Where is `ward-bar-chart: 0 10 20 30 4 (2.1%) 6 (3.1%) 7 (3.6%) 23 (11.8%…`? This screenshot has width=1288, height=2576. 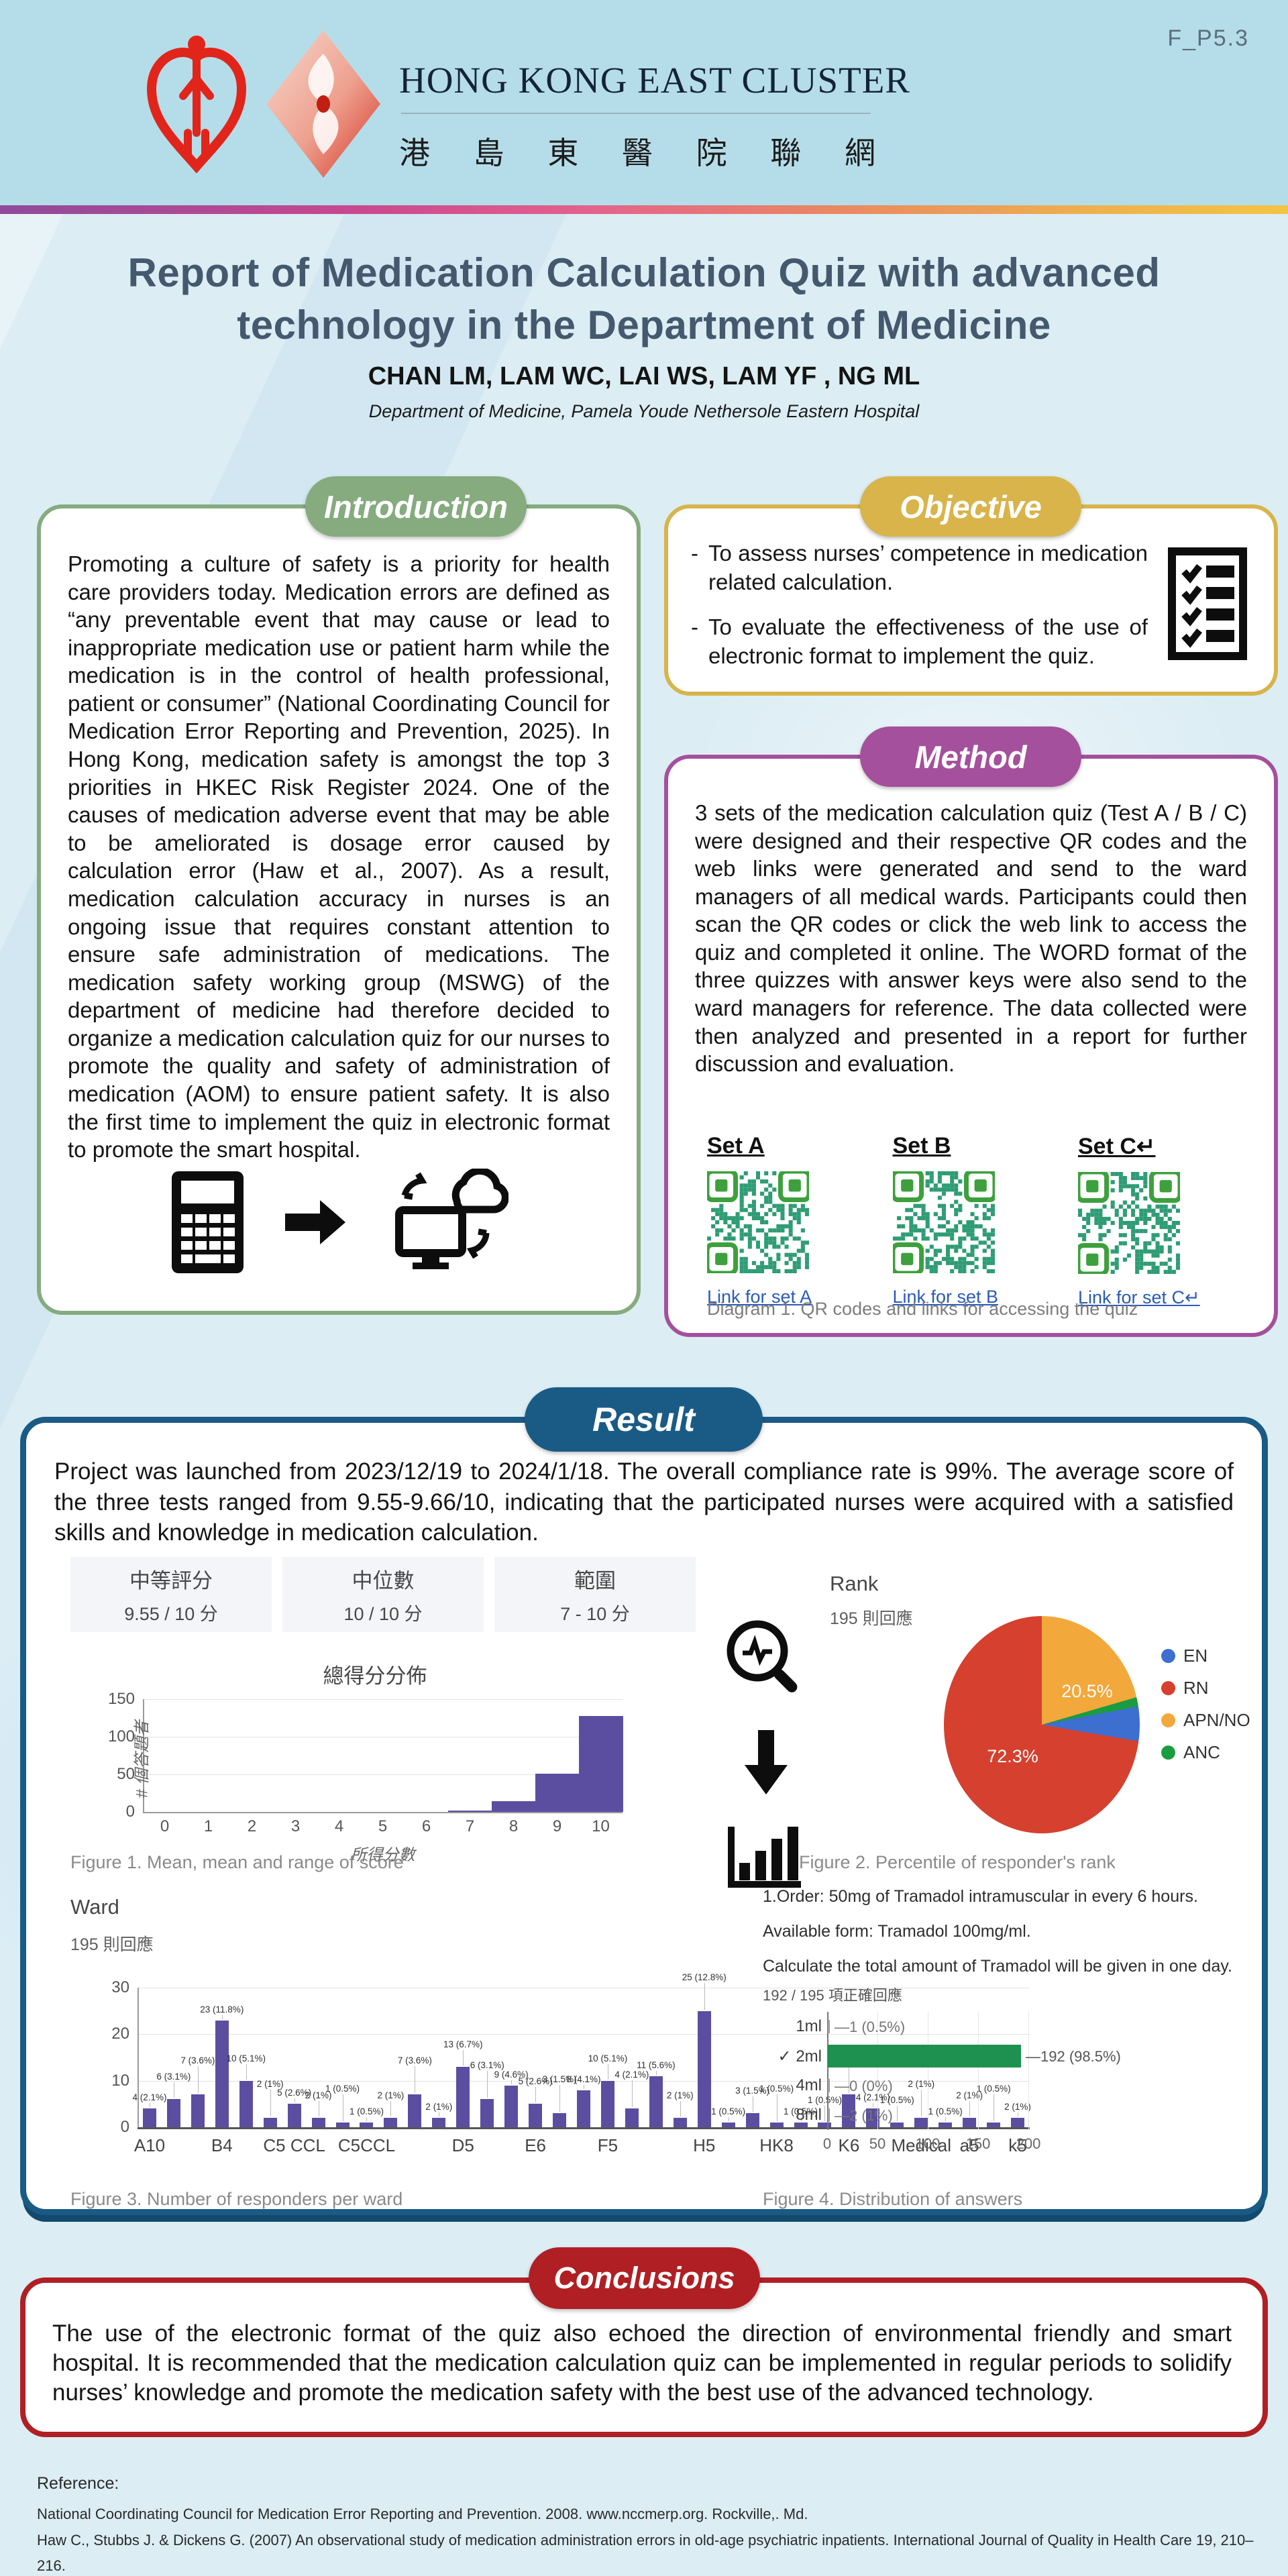 ward-bar-chart: 0 10 20 30 4 (2.1%) 6 (3.1%) 7 (3.6%) 23 (11.8%… is located at coordinates (567, 2068).